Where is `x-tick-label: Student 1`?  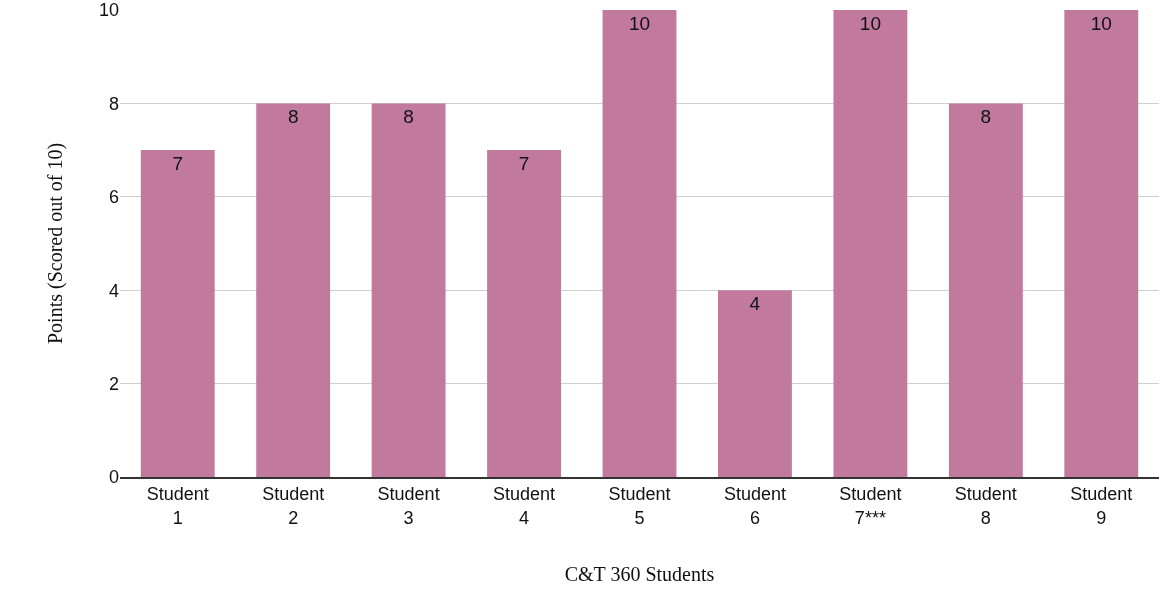 x-tick-label: Student 1 is located at coordinates (177, 506).